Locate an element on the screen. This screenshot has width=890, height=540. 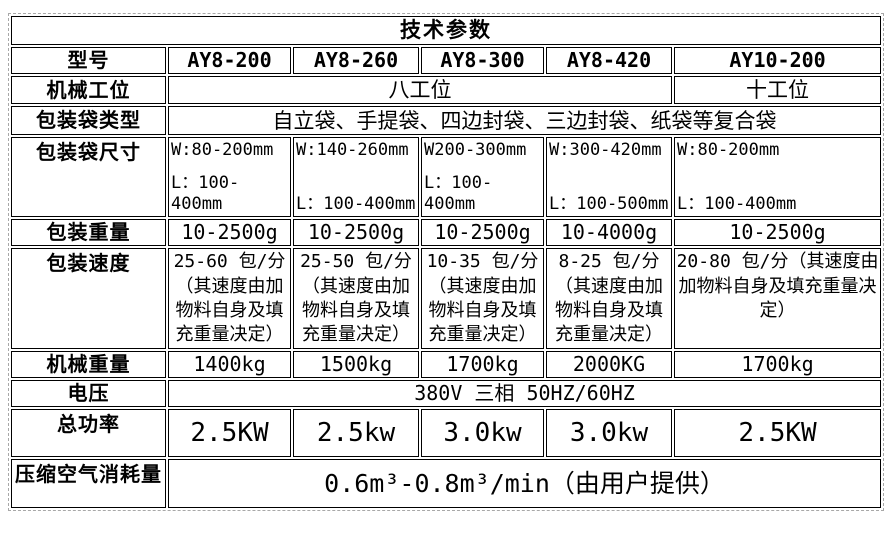
air-value: 0.6m³-0.8m³/min（由用户提供） is located at coordinates (525, 484).